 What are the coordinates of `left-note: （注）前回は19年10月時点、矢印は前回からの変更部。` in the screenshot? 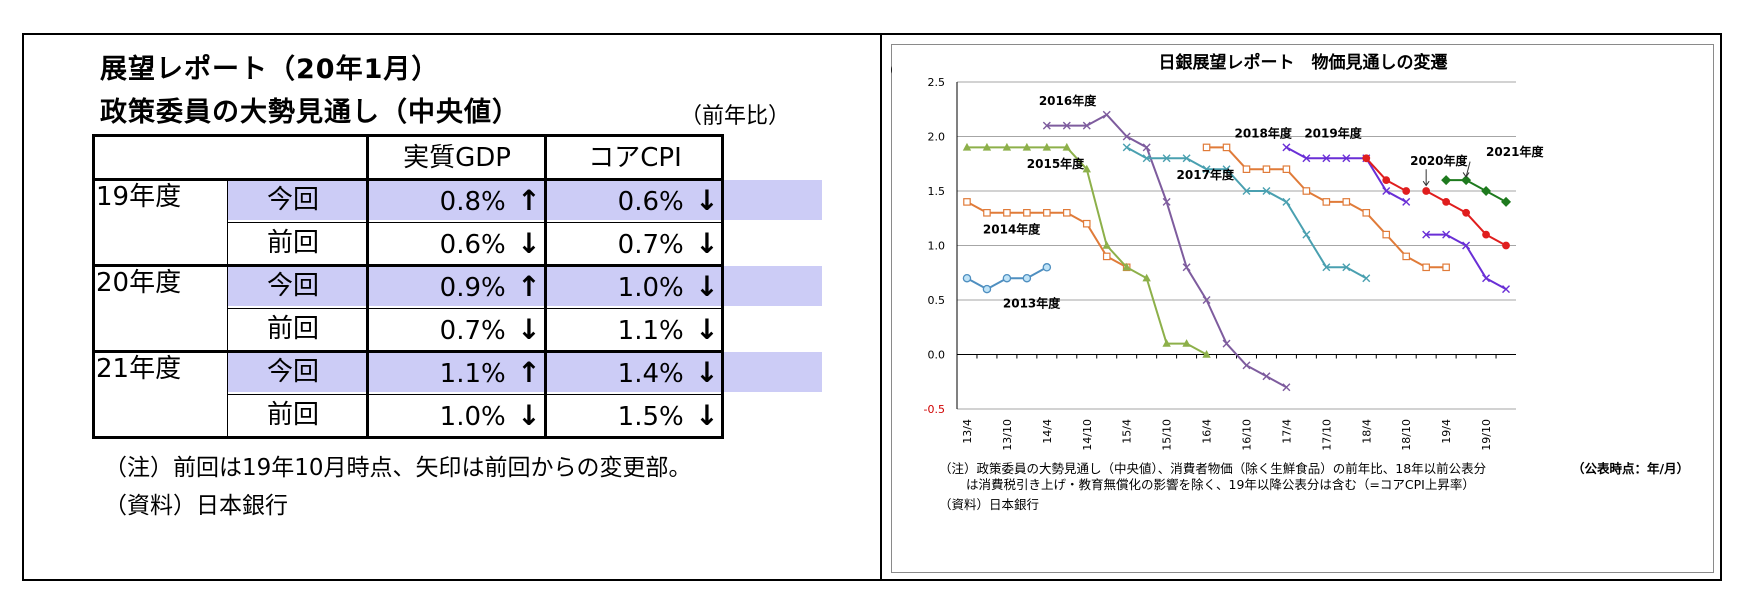 It's located at (398, 468).